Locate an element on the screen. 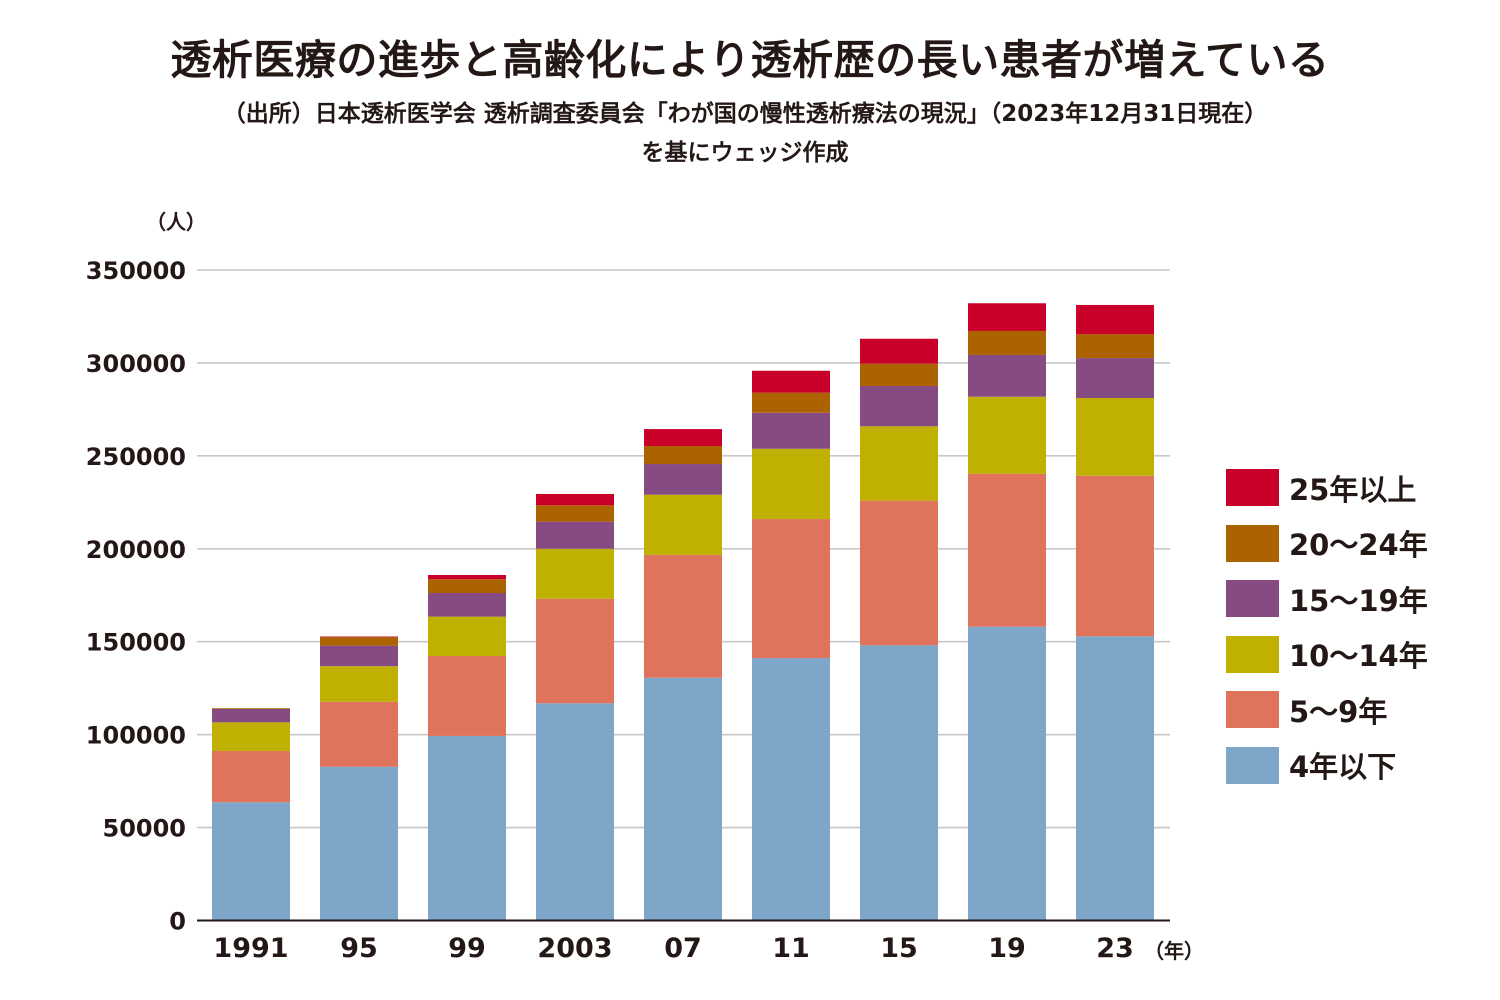  legend-item-4-or-less: 4年以下 is located at coordinates (1327, 765).